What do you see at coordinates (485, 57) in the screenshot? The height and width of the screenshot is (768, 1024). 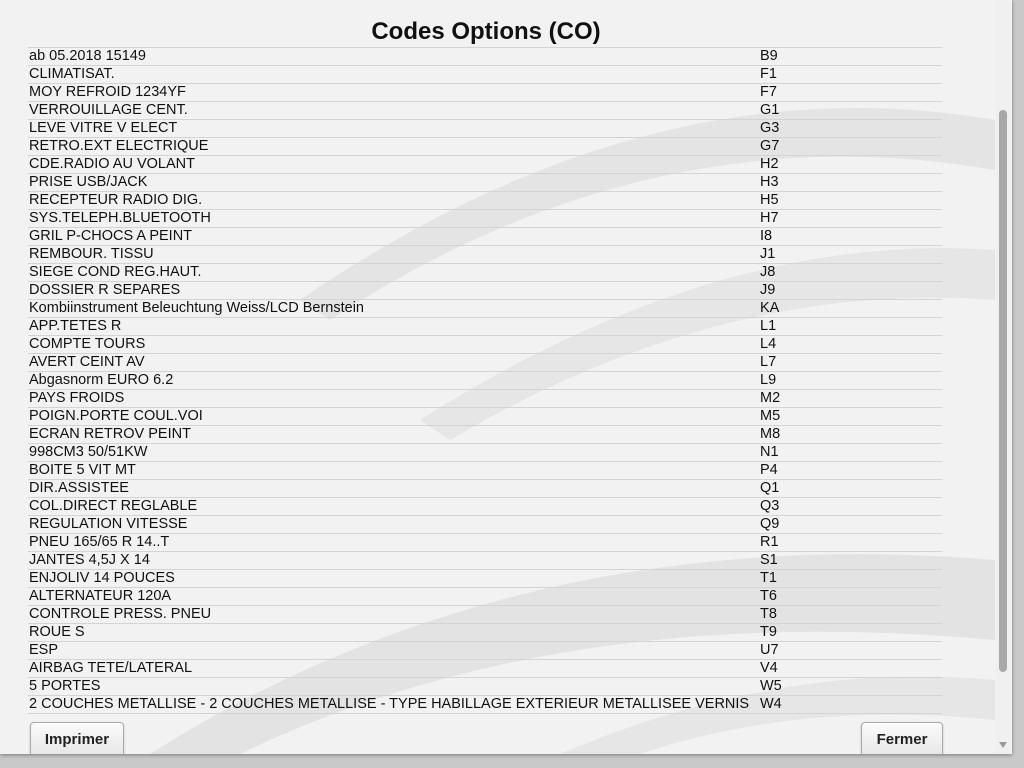 I see `table-row: ab 05.2018 15149 B9` at bounding box center [485, 57].